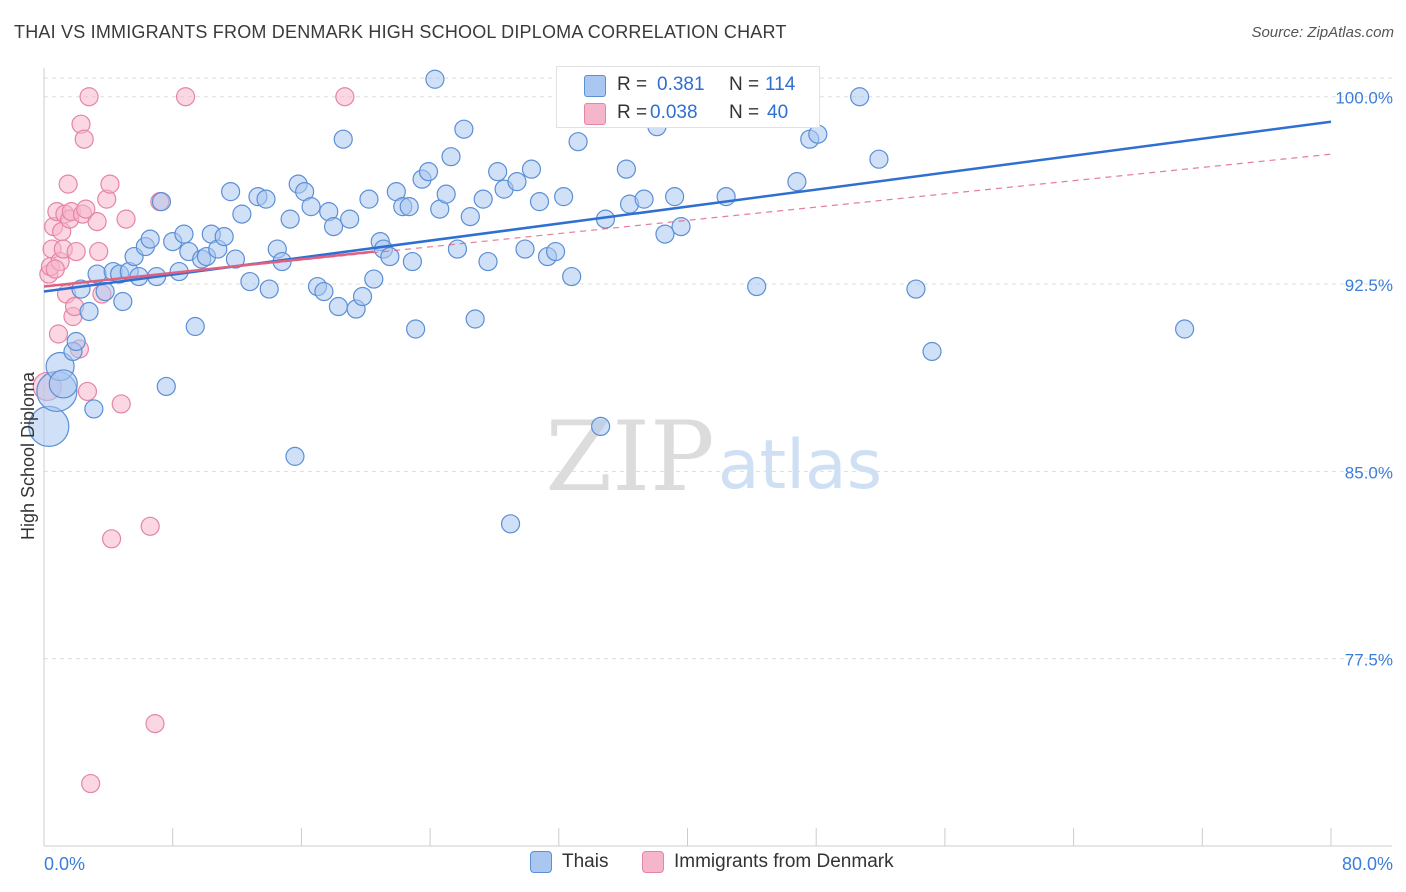 This screenshot has height=892, width=1406. I want to click on x-tick-label: 80.0%, so click(1367, 864).